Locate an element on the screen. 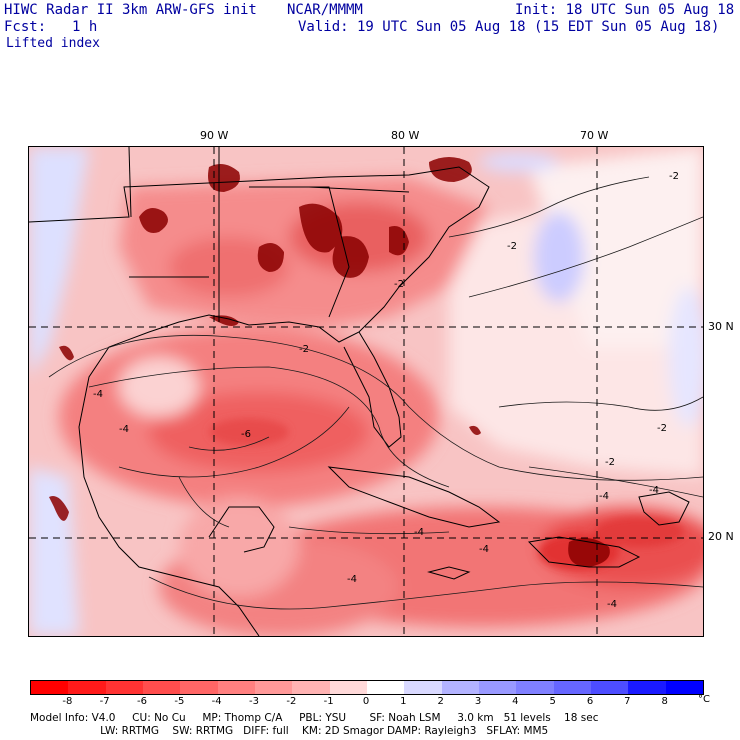 Image resolution: width=740 pixels, height=740 pixels. unit-label: °C is located at coordinates (704, 699).